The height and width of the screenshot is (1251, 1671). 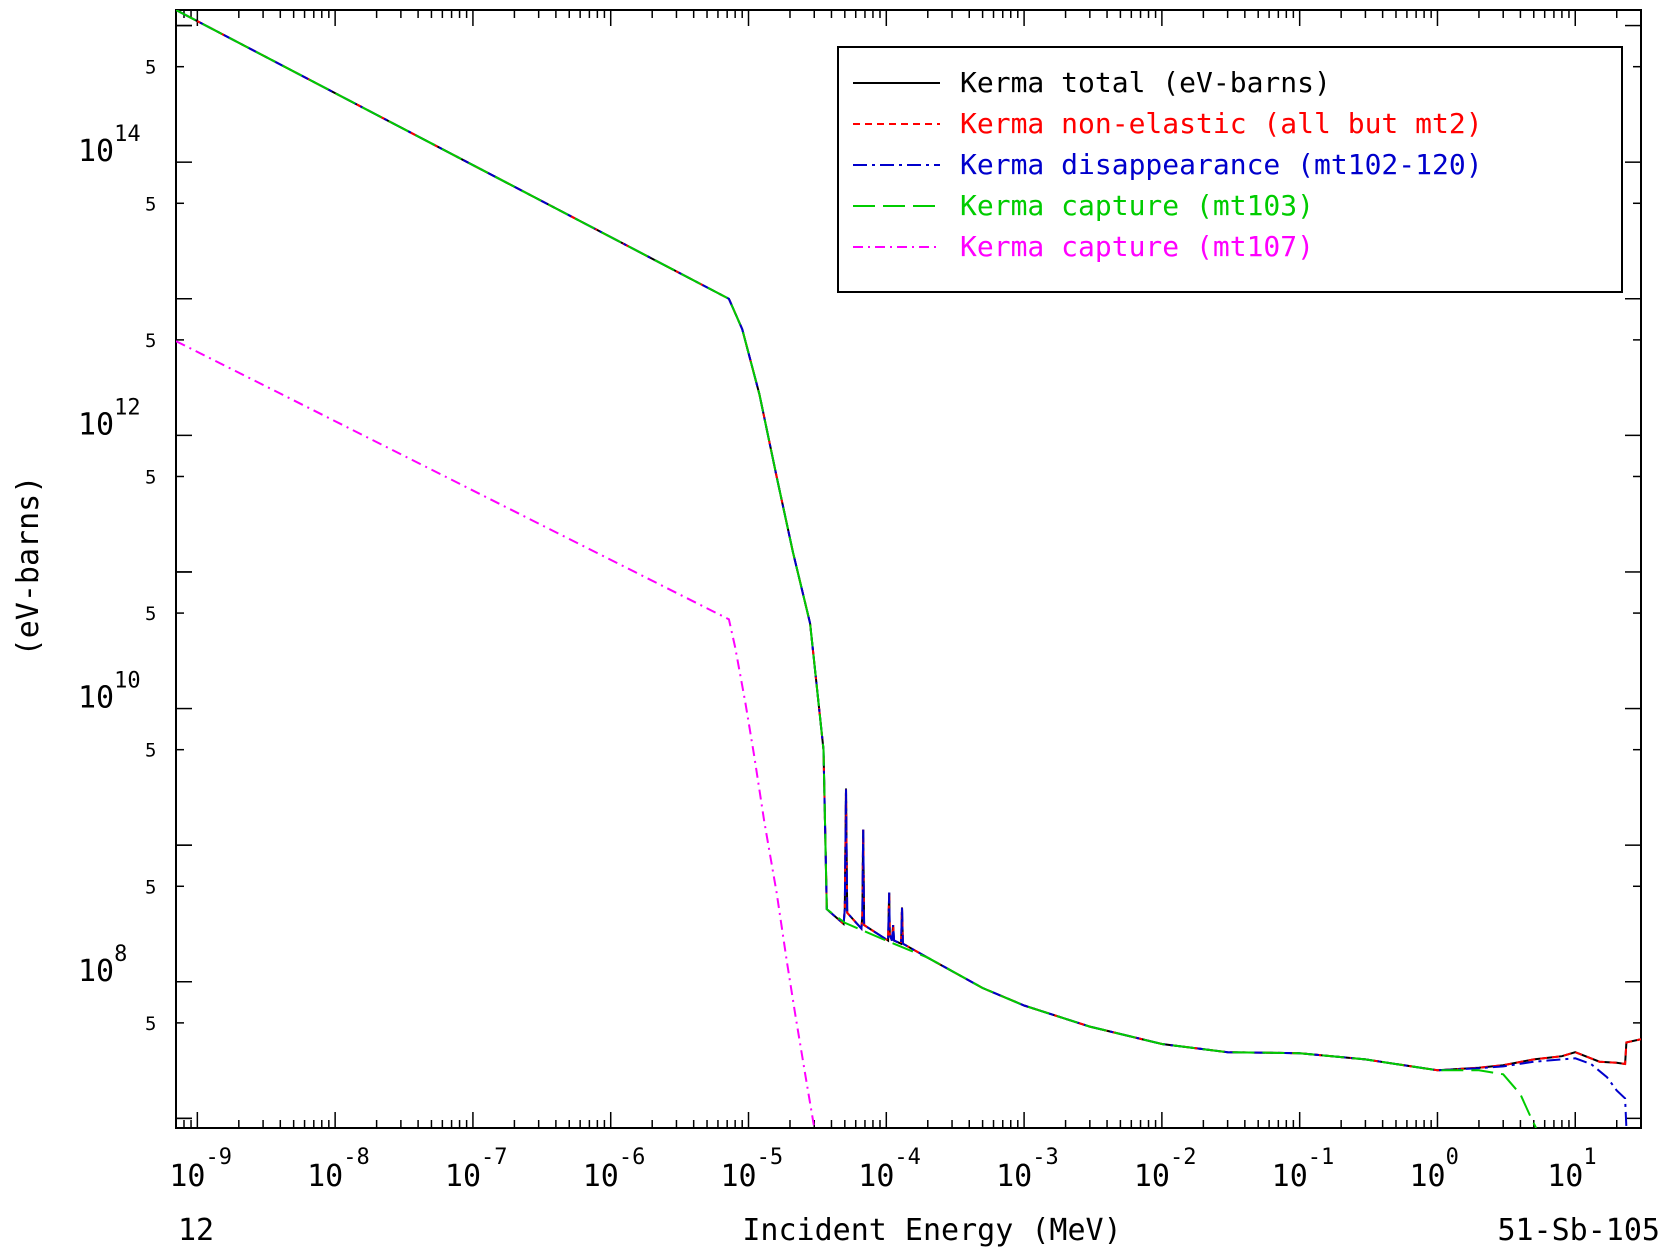 I want to click on legend-box, so click(x=1230, y=169).